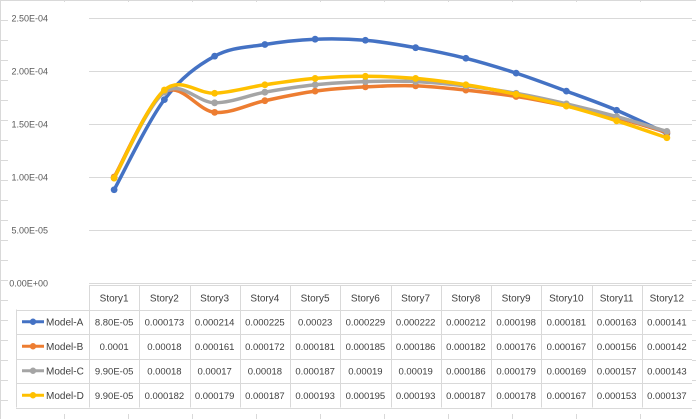  Describe the element at coordinates (29, 178) in the screenshot. I see `y-tick-label: 1.00E-04` at that location.